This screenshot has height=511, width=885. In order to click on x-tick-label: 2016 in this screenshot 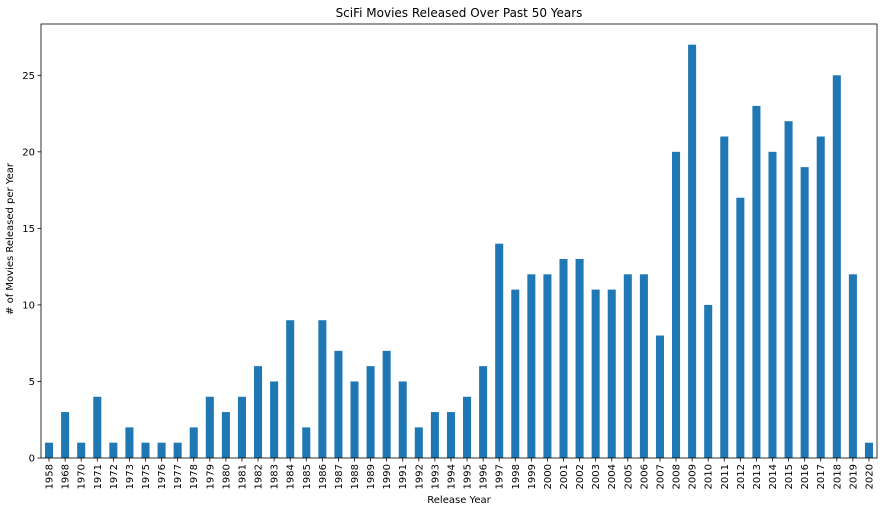, I will do `click(805, 476)`.